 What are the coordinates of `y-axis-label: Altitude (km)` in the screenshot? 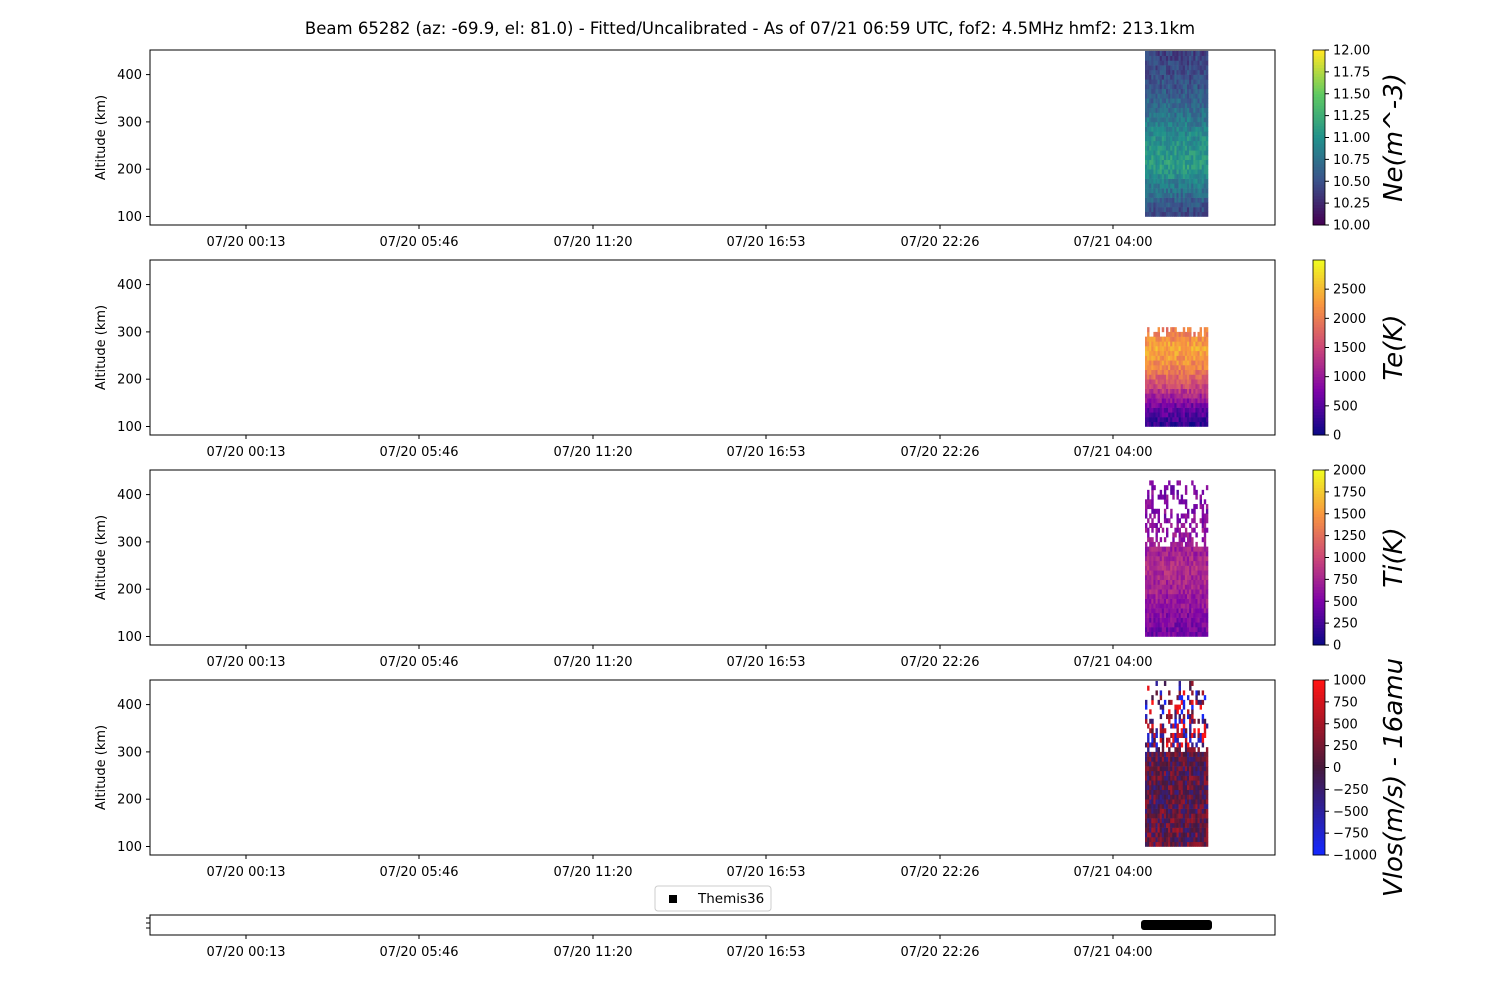 It's located at (101, 557).